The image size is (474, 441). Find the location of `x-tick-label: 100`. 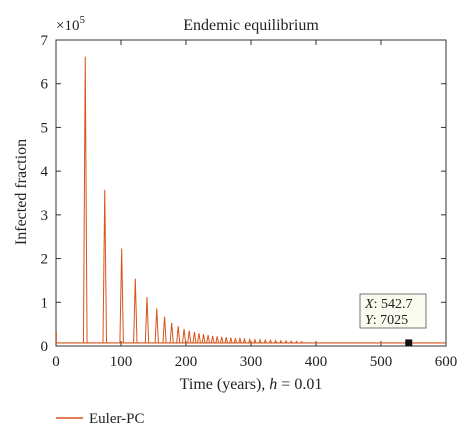

x-tick-label: 100 is located at coordinates (121, 362).